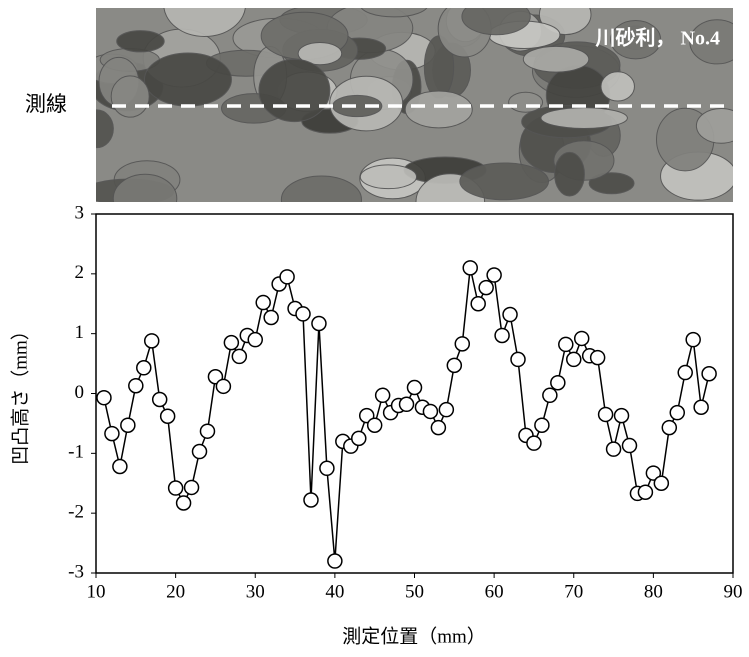 The width and height of the screenshot is (749, 657). I want to click on y-axis-label: 凹凸高さ（mm）, so click(20, 393).